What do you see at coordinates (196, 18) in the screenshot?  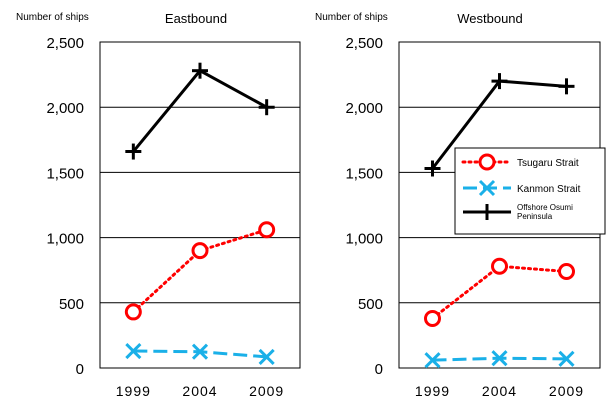 I see `chart-title: Eastbound` at bounding box center [196, 18].